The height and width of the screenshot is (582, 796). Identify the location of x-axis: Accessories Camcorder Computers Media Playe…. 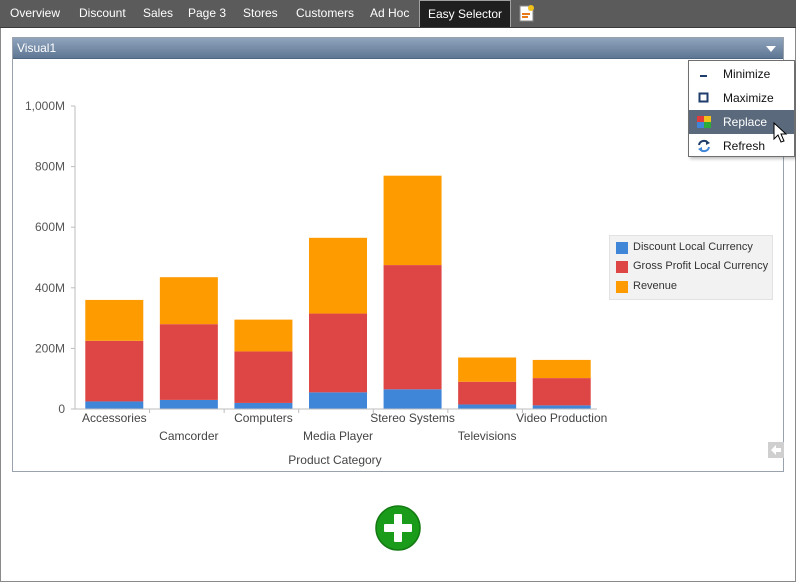
(341, 425).